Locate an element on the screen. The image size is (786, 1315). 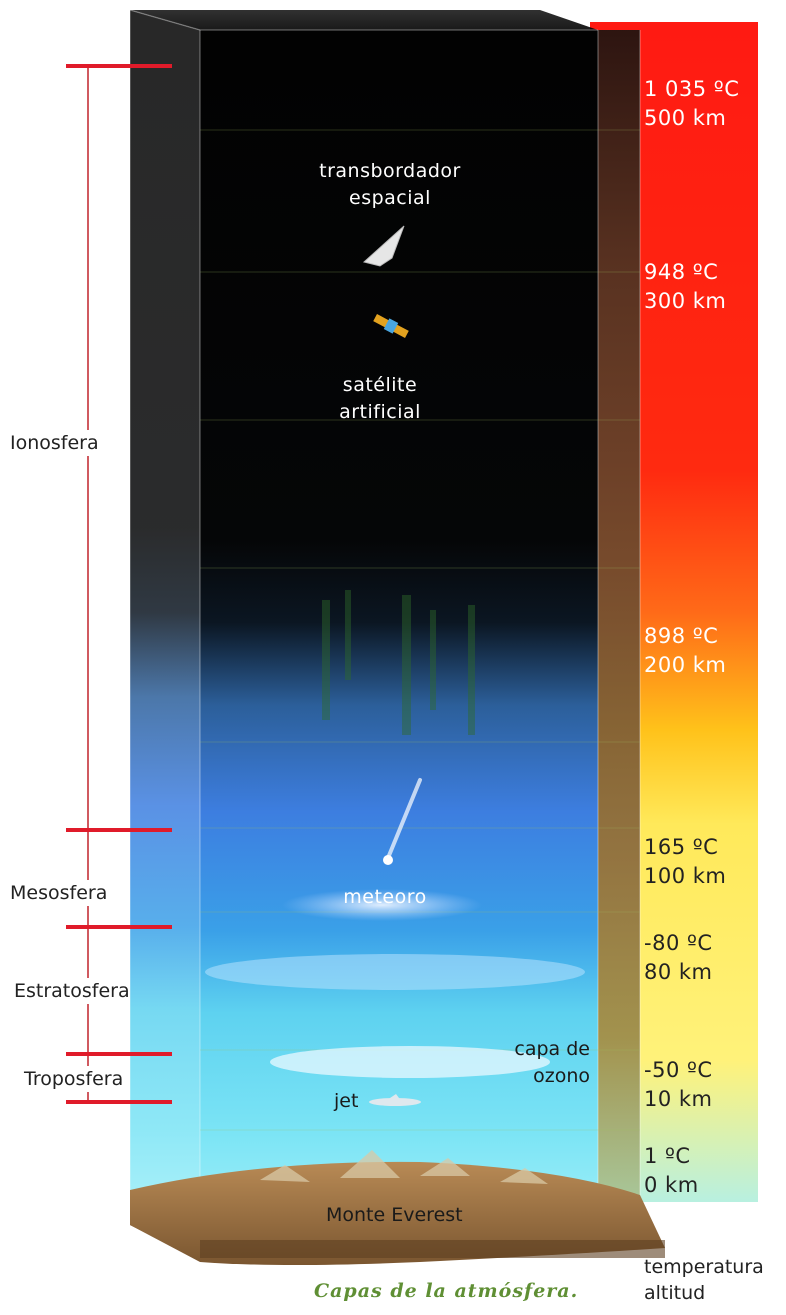
space-shuttle-icon is located at coordinates (383, 246).